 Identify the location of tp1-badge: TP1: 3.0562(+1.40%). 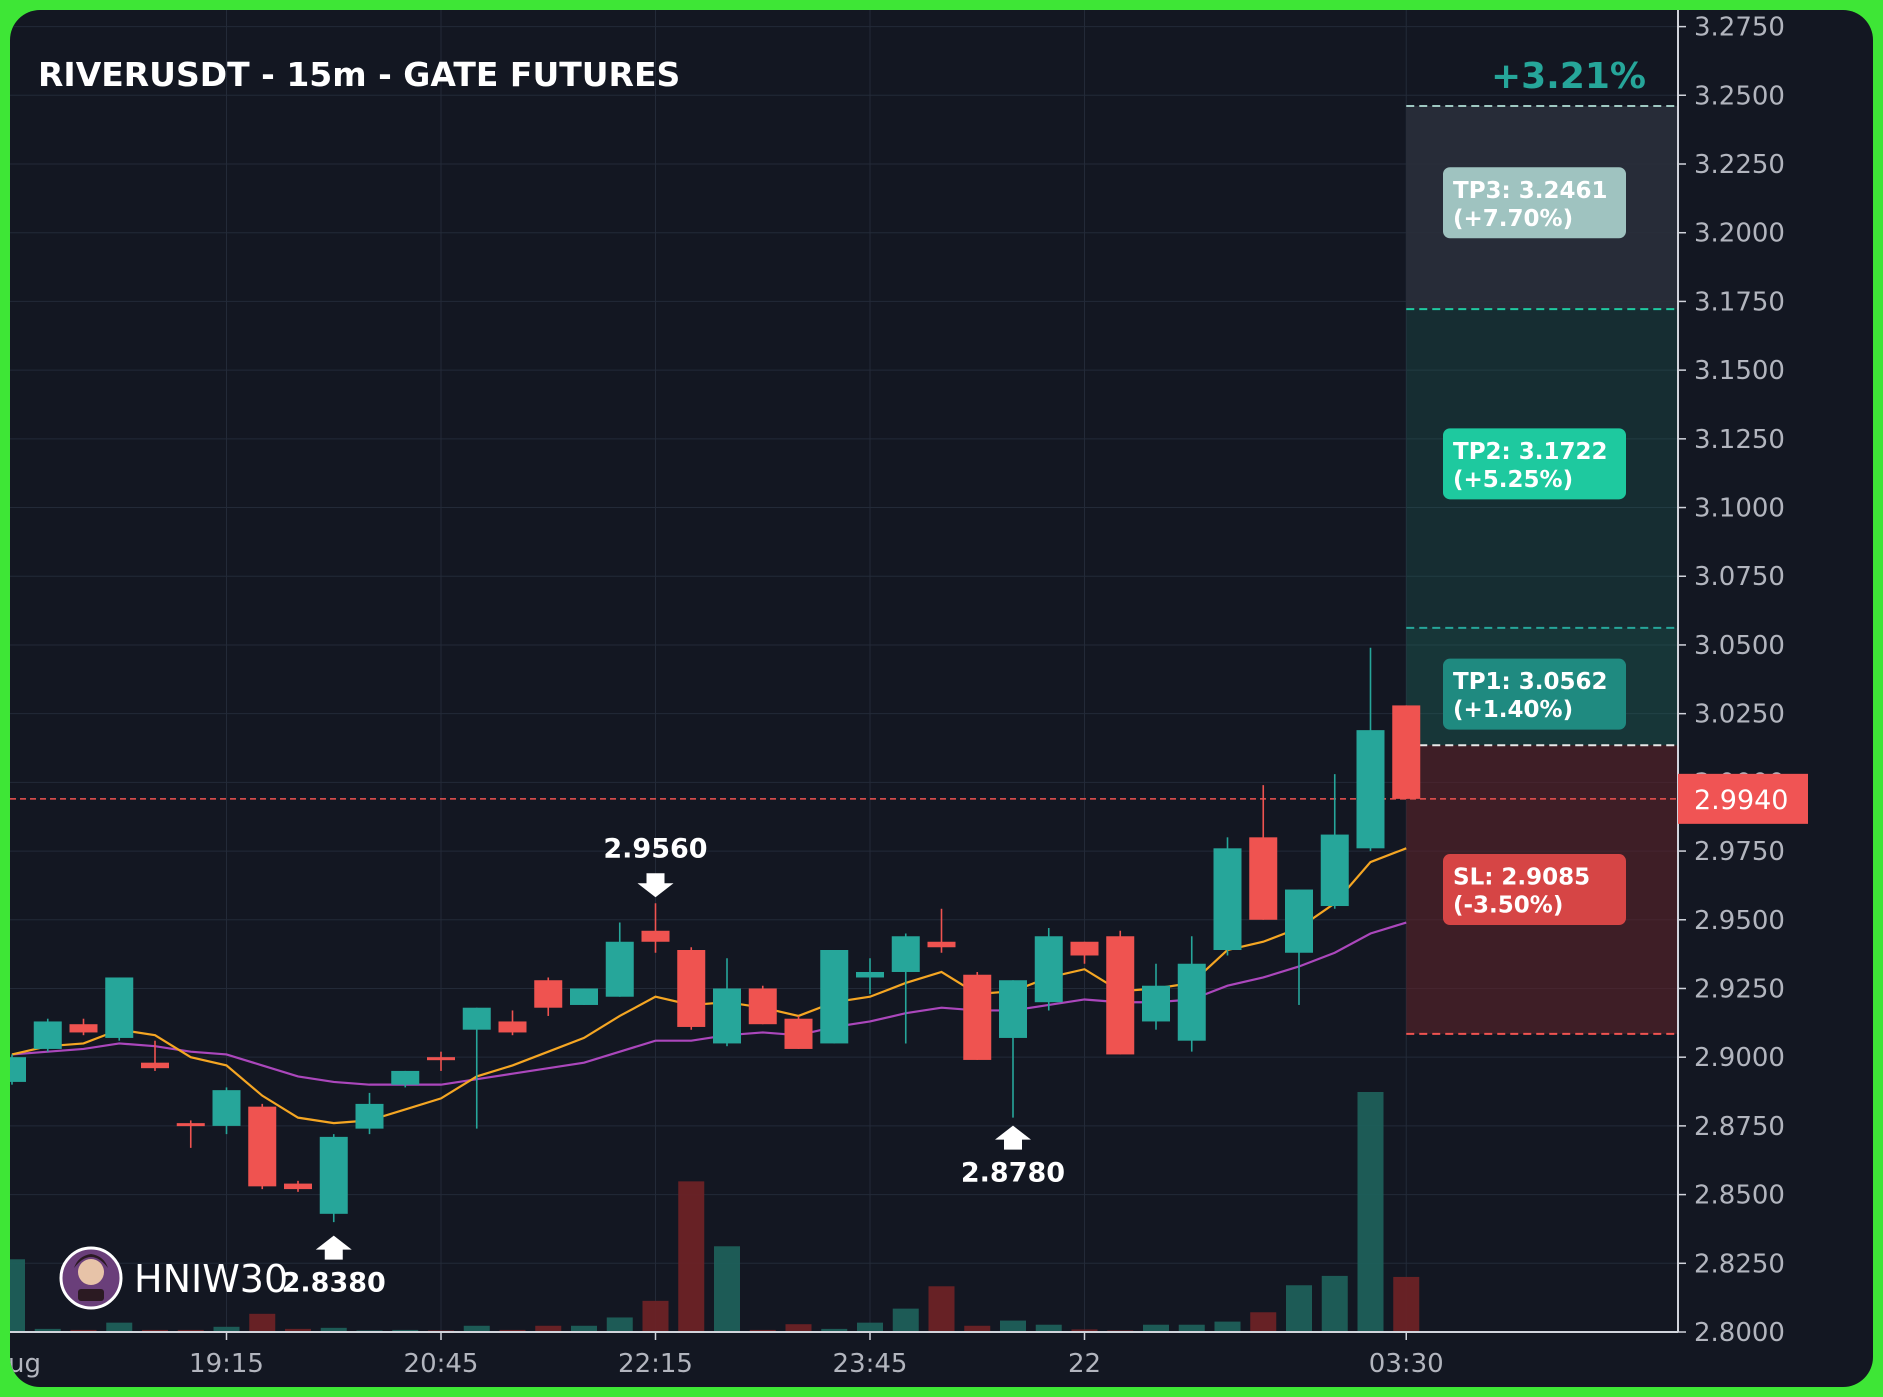
(1534, 694).